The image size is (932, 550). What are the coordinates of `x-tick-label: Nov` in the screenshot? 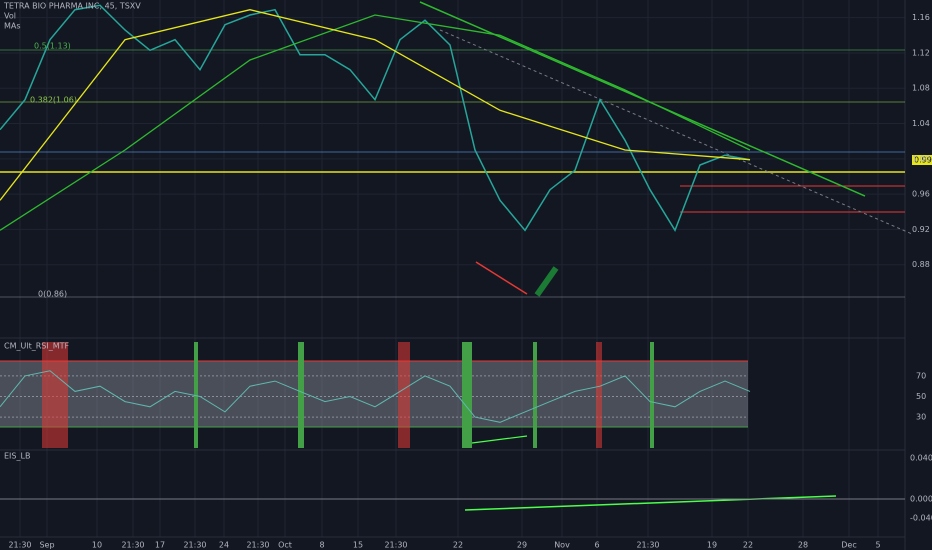 It's located at (562, 545).